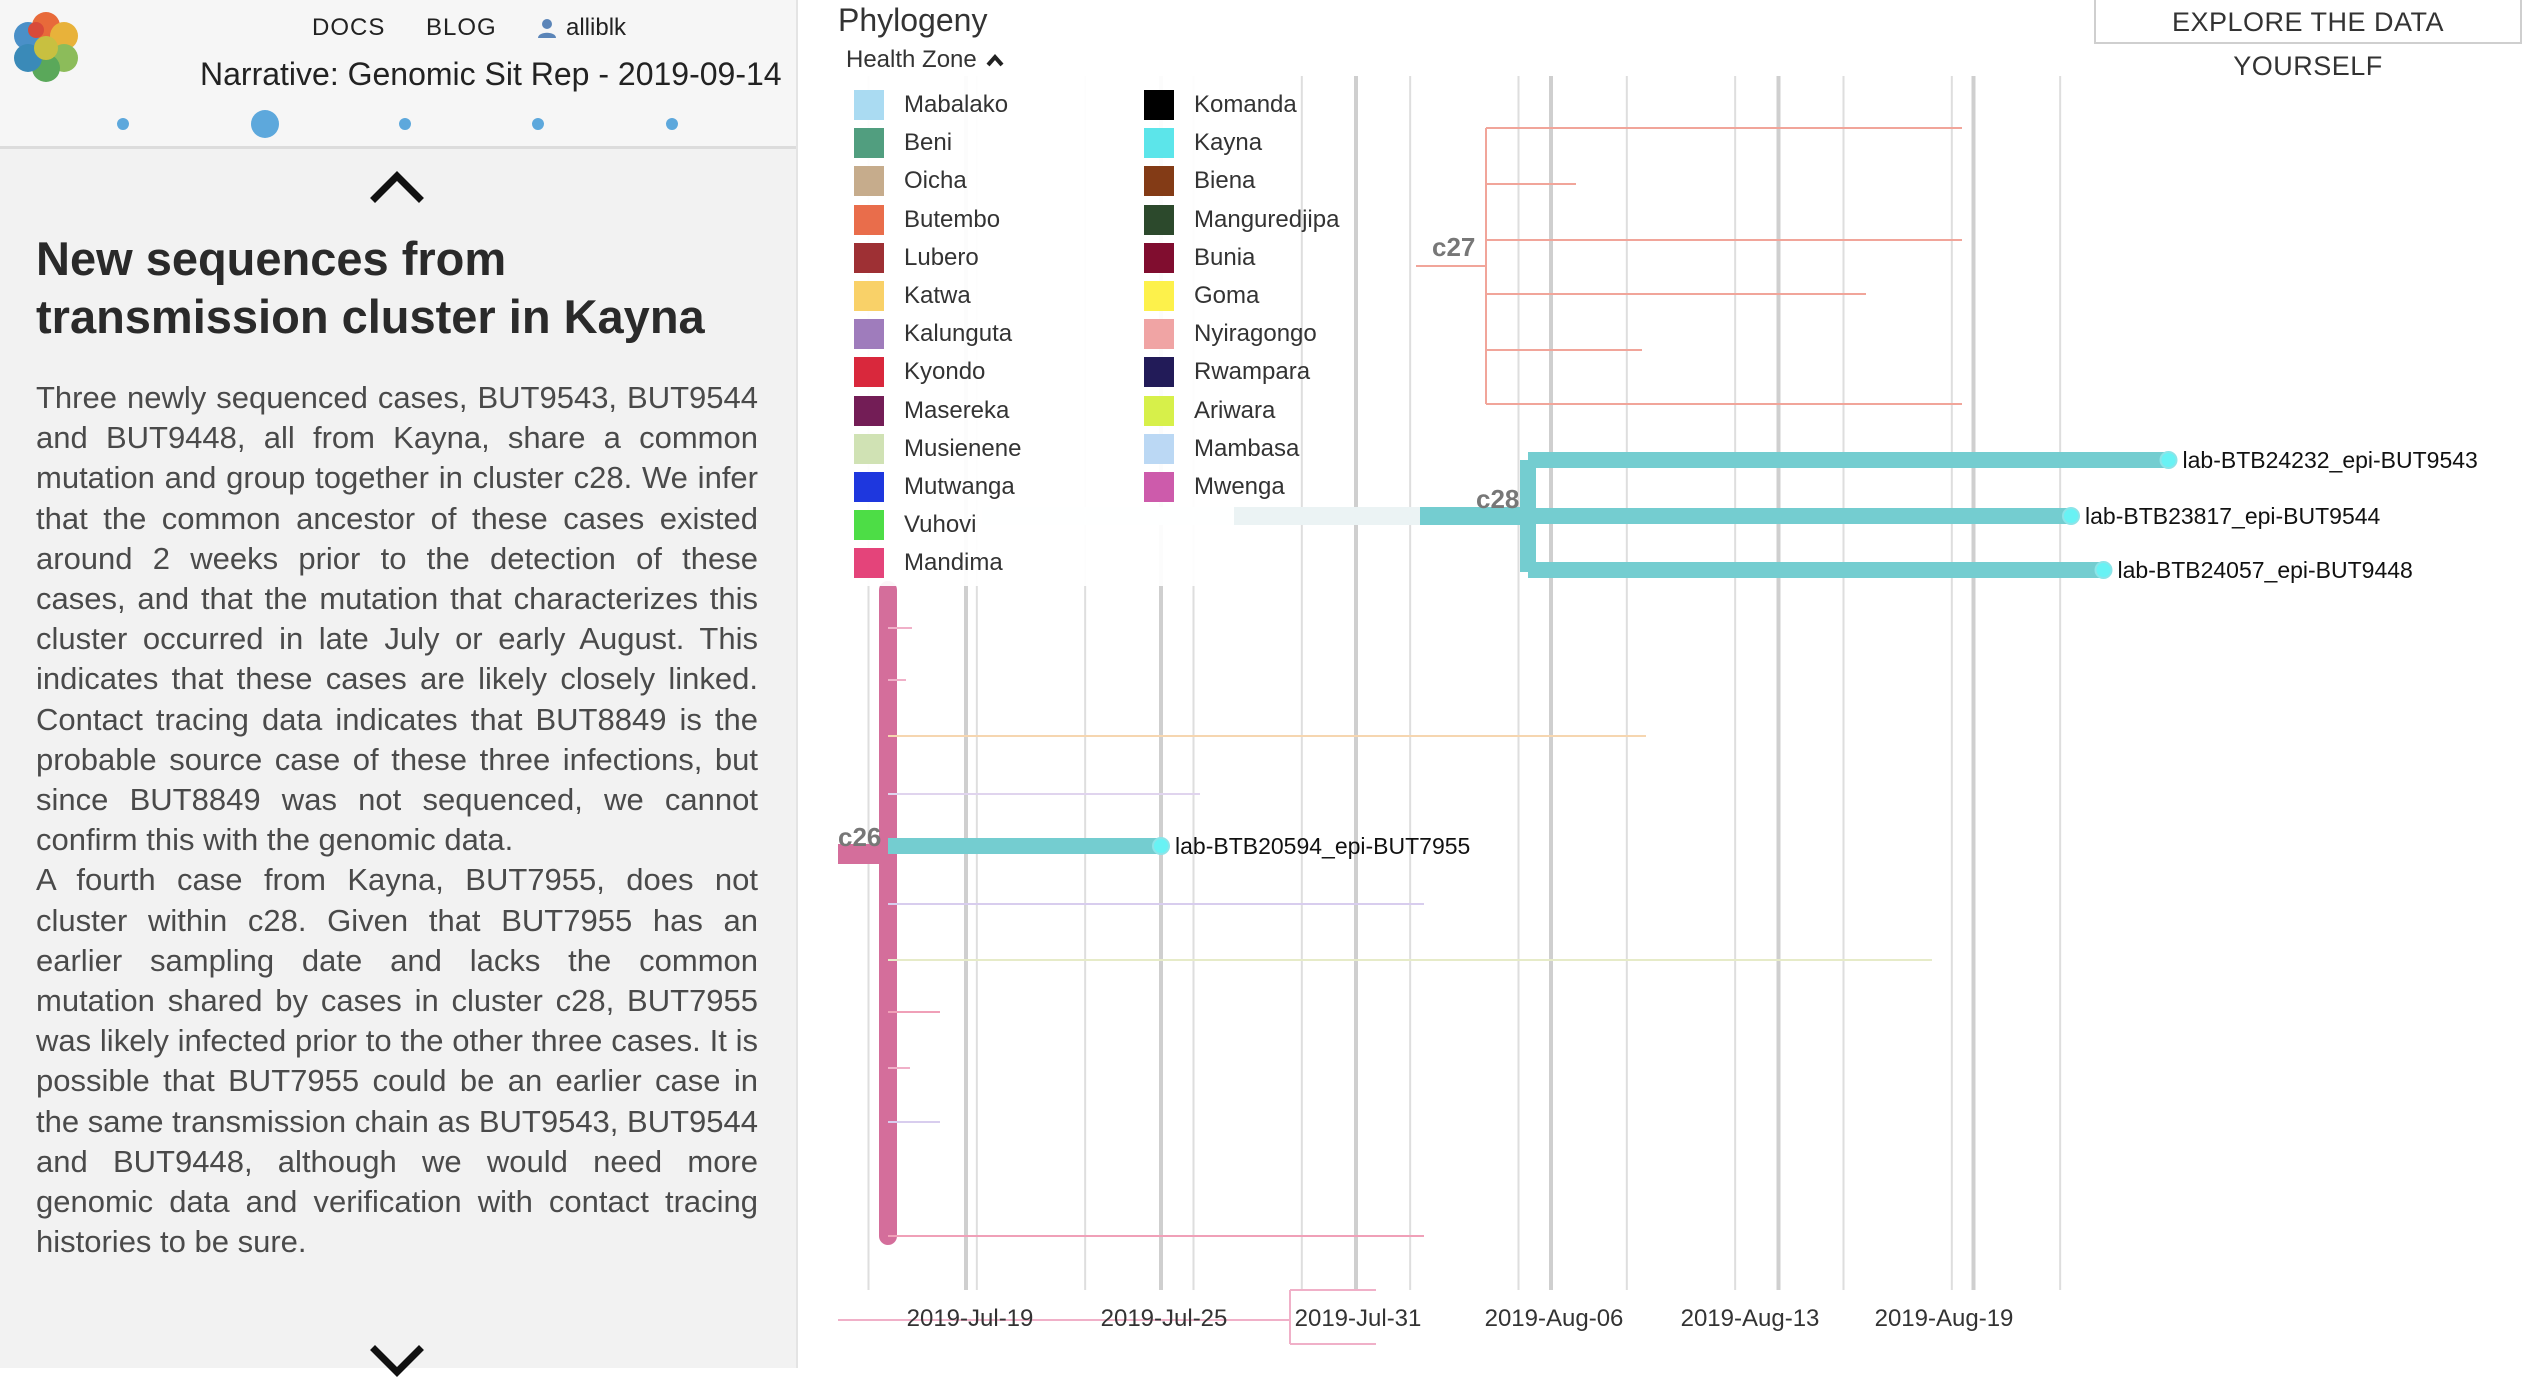  I want to click on legend-label: Mandima, so click(953, 563).